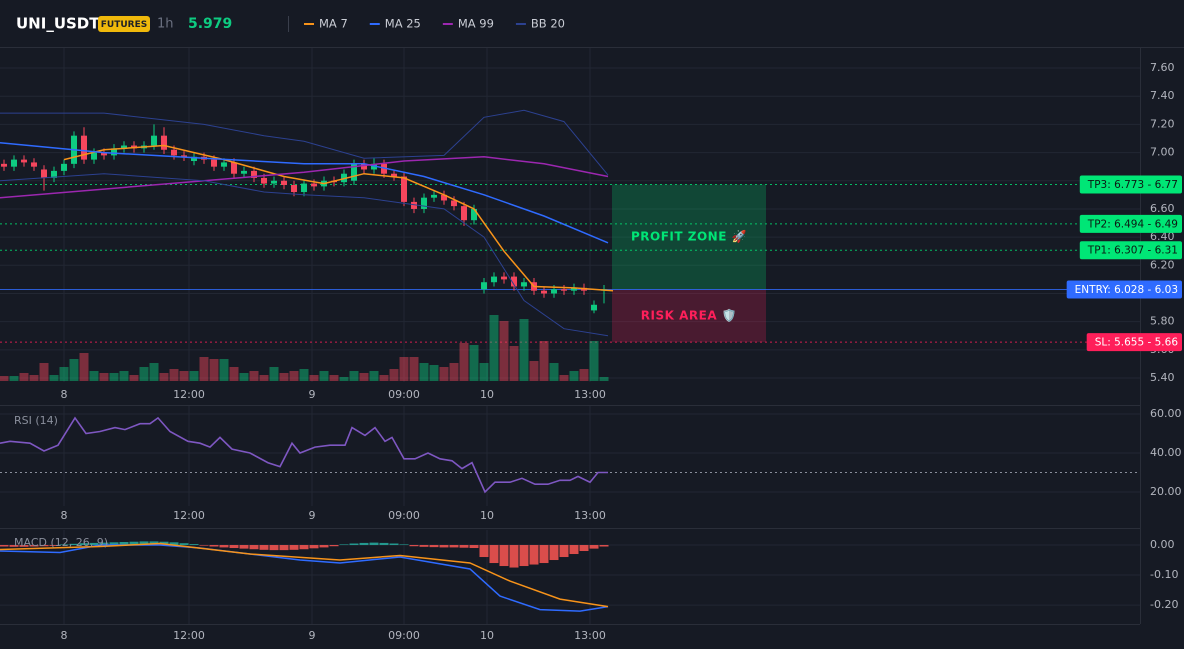  Describe the element at coordinates (476, 24) in the screenshot. I see `legend-label: MA 99` at that location.